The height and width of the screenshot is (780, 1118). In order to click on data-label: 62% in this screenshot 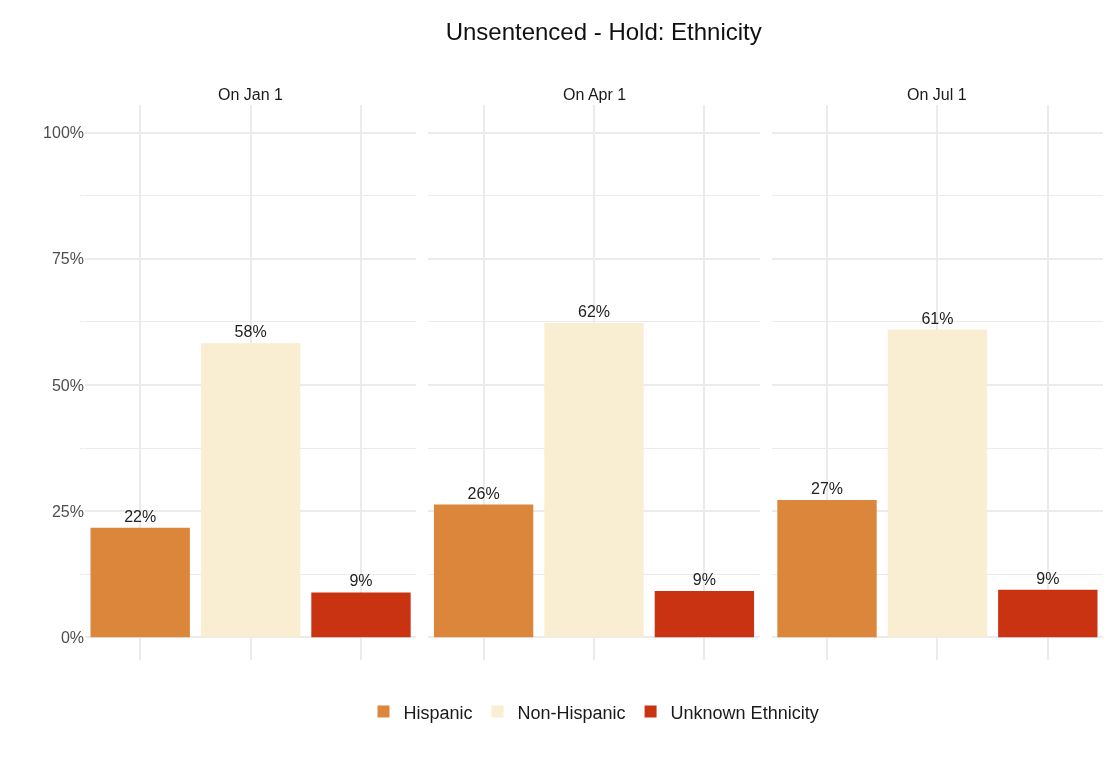, I will do `click(594, 311)`.